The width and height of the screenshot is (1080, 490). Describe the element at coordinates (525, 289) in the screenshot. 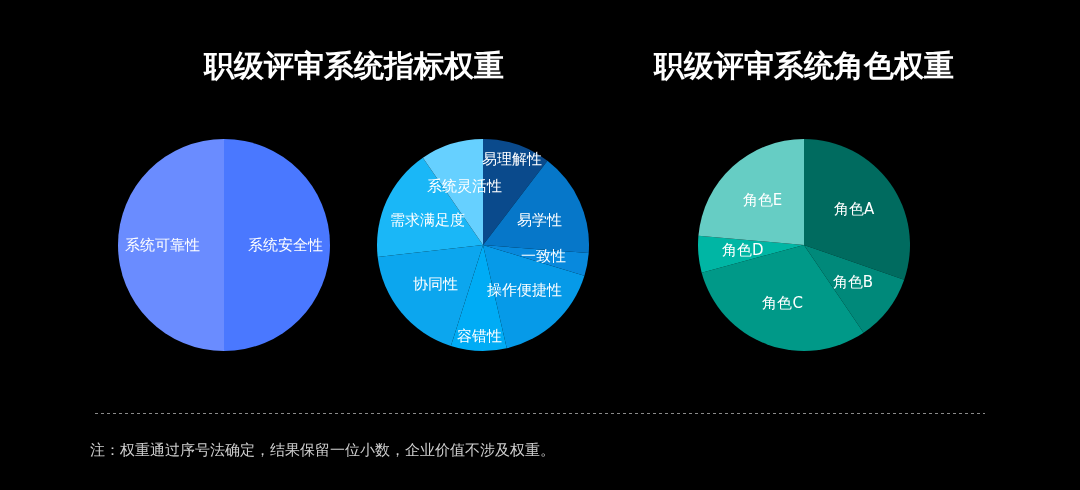

I see `slice-label: 操作便捷性` at that location.